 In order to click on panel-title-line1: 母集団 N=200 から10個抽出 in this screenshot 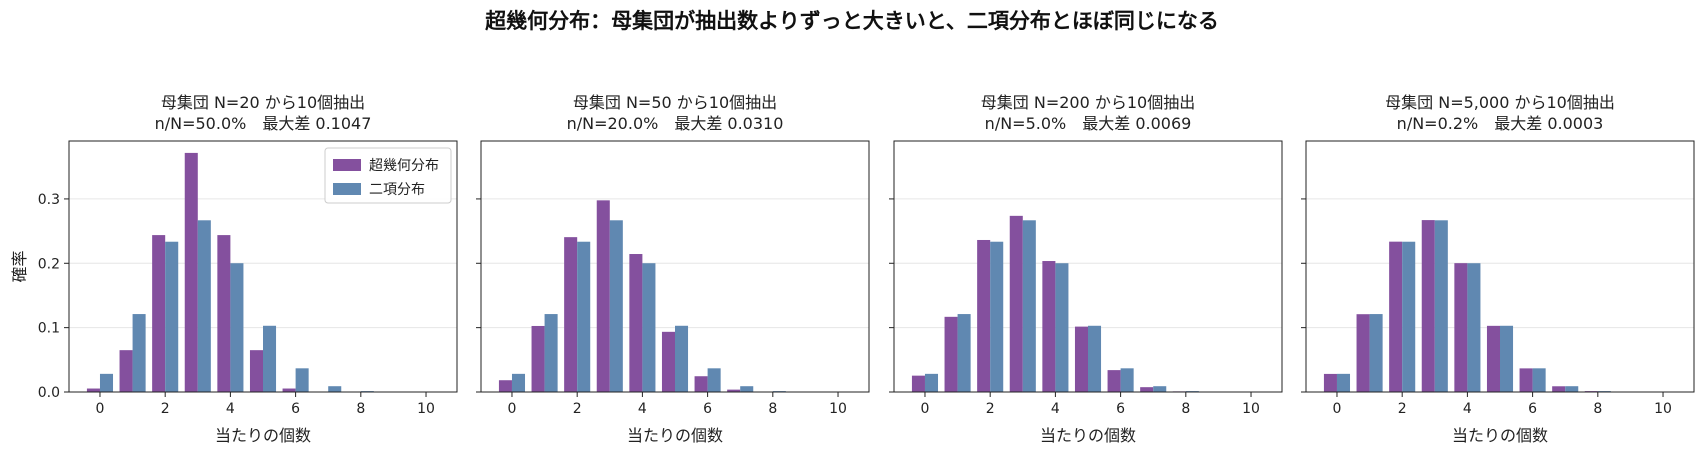, I will do `click(1088, 102)`.